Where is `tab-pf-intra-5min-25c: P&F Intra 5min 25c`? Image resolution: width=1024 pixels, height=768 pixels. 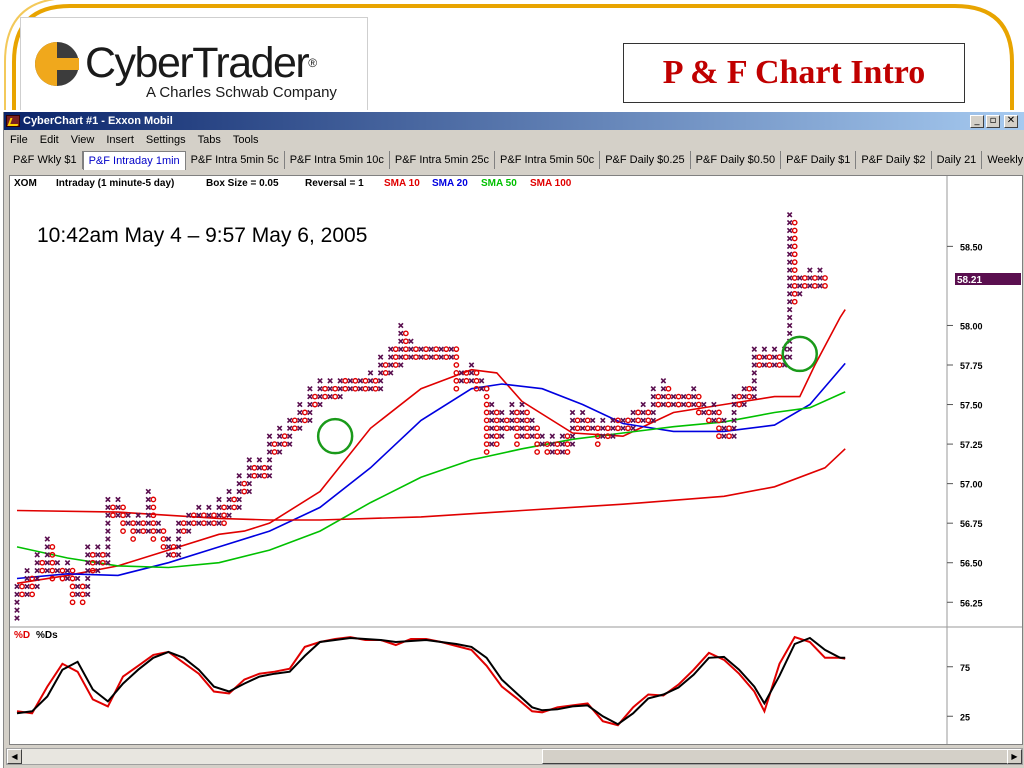
tab-pf-intra-5min-25c: P&F Intra 5min 25c is located at coordinates (442, 160).